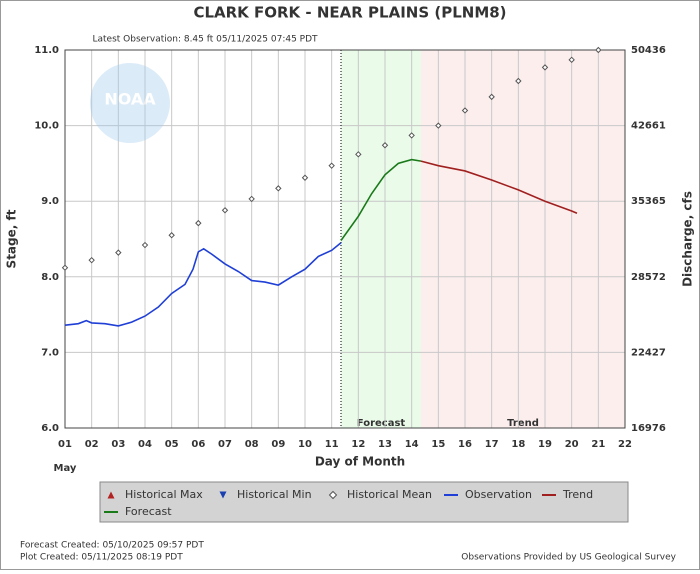 The image size is (700, 574). I want to click on x-tick-label: 08, so click(252, 444).